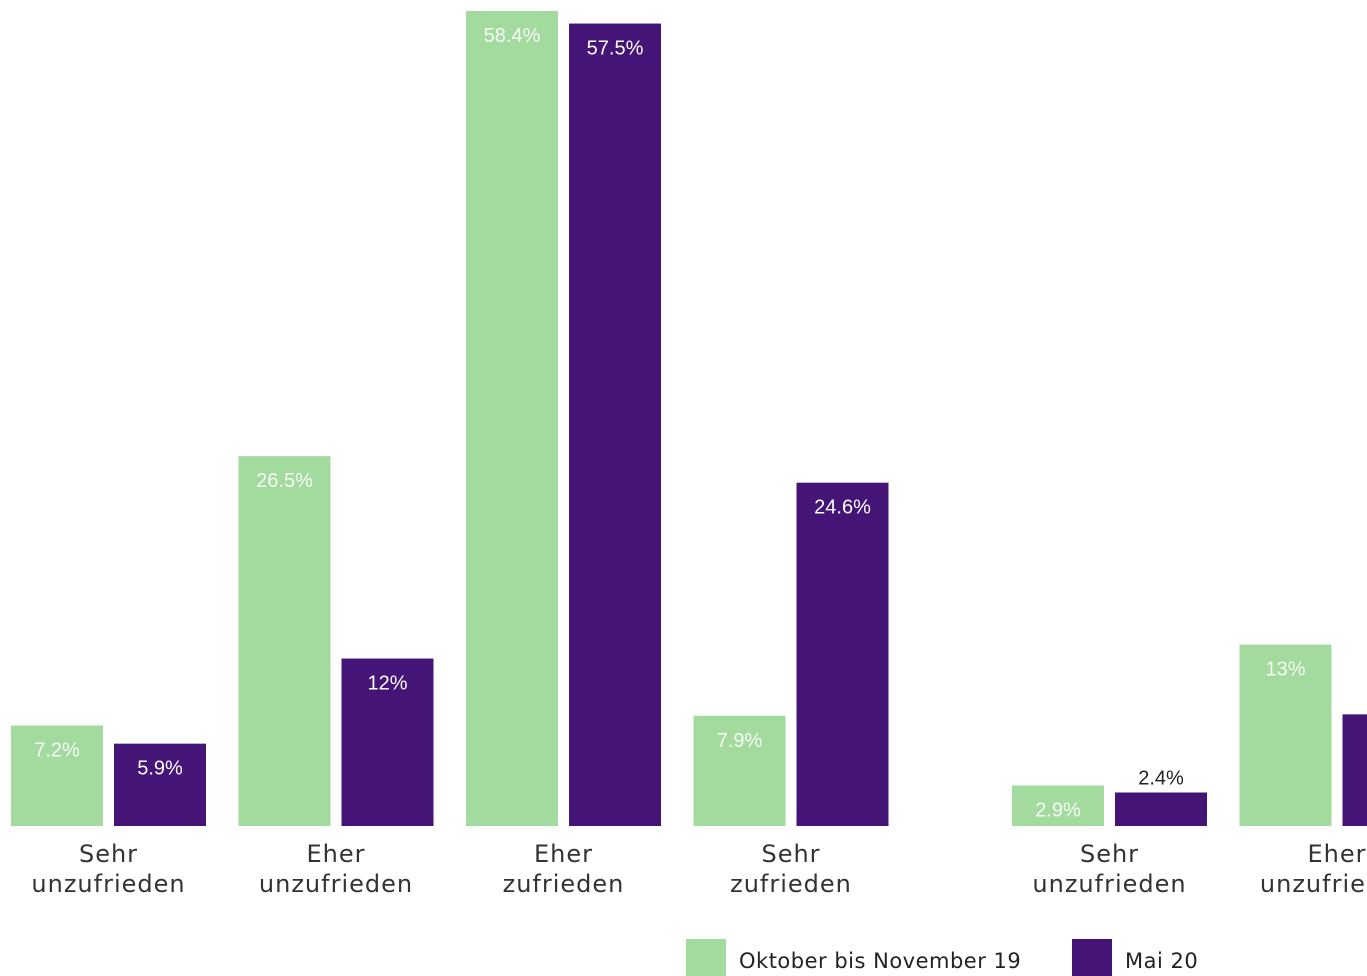  I want to click on value-label-sehr-unzufrieden-g2-oktober-november-19: 2.9%, so click(1058, 811).